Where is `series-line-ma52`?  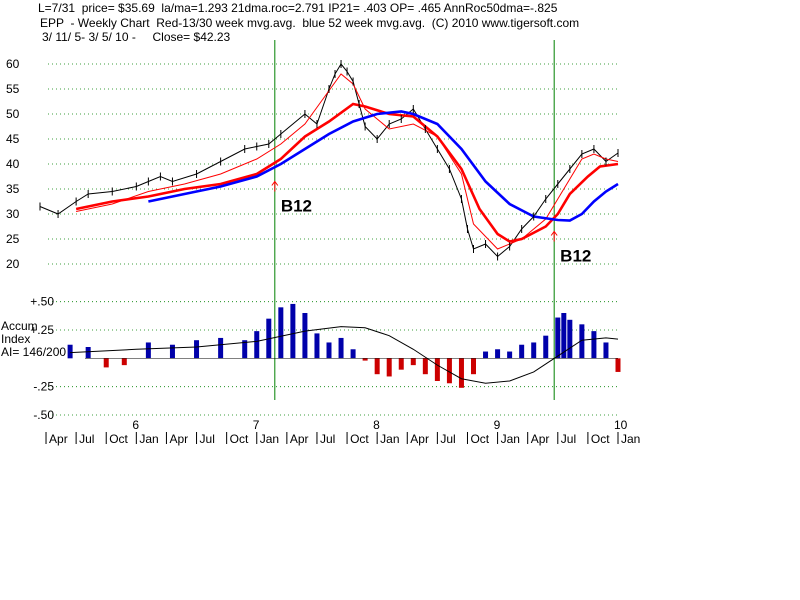 series-line-ma52 is located at coordinates (383, 166).